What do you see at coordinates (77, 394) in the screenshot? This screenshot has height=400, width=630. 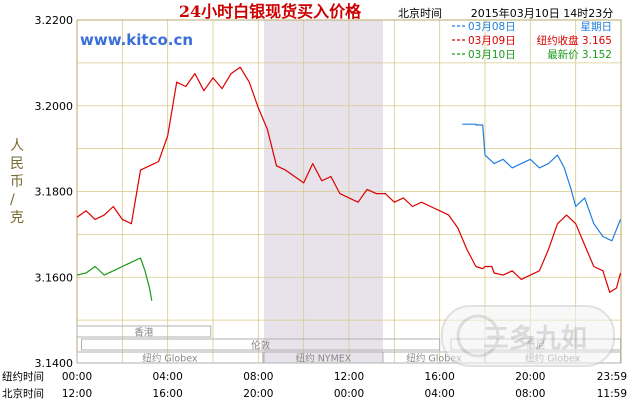 I see `x-tick-bj: 12:00` at bounding box center [77, 394].